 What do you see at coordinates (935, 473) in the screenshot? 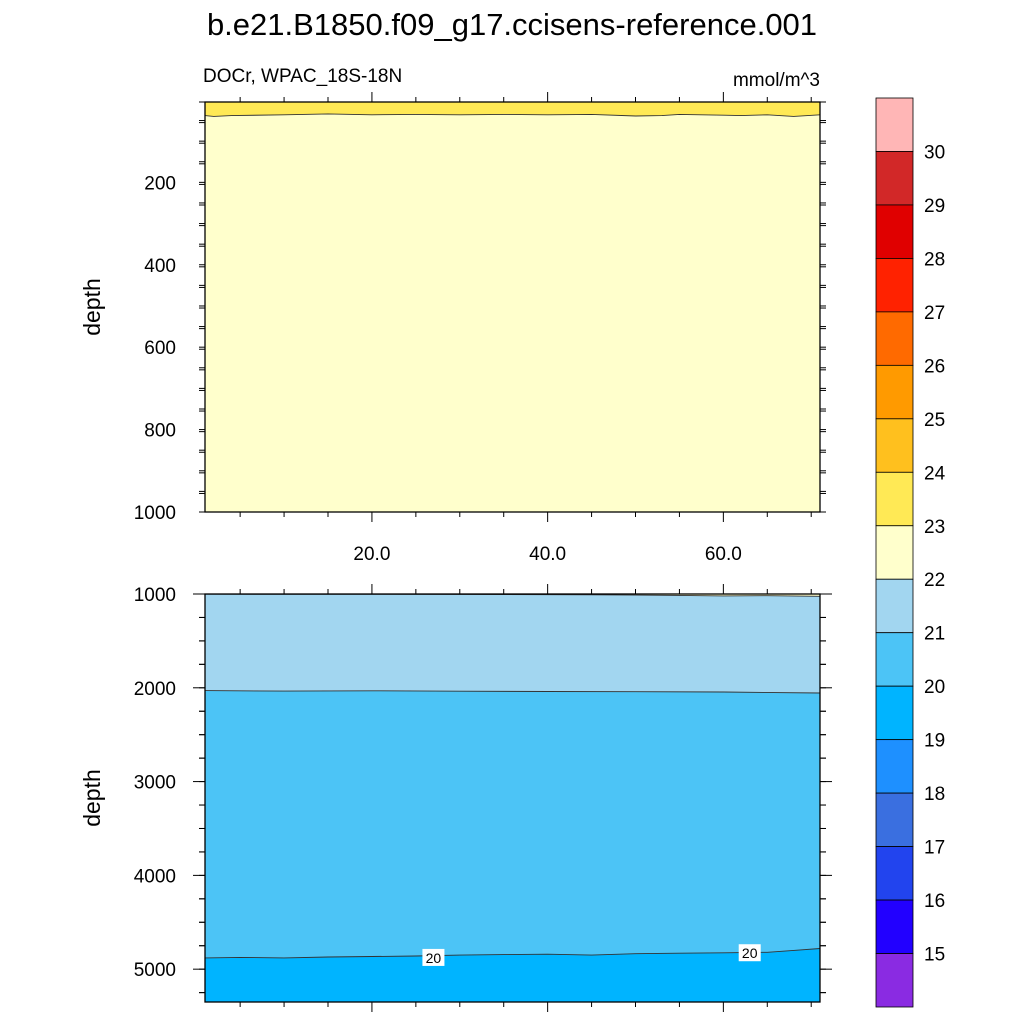
I see `colorbar-label: 24` at bounding box center [935, 473].